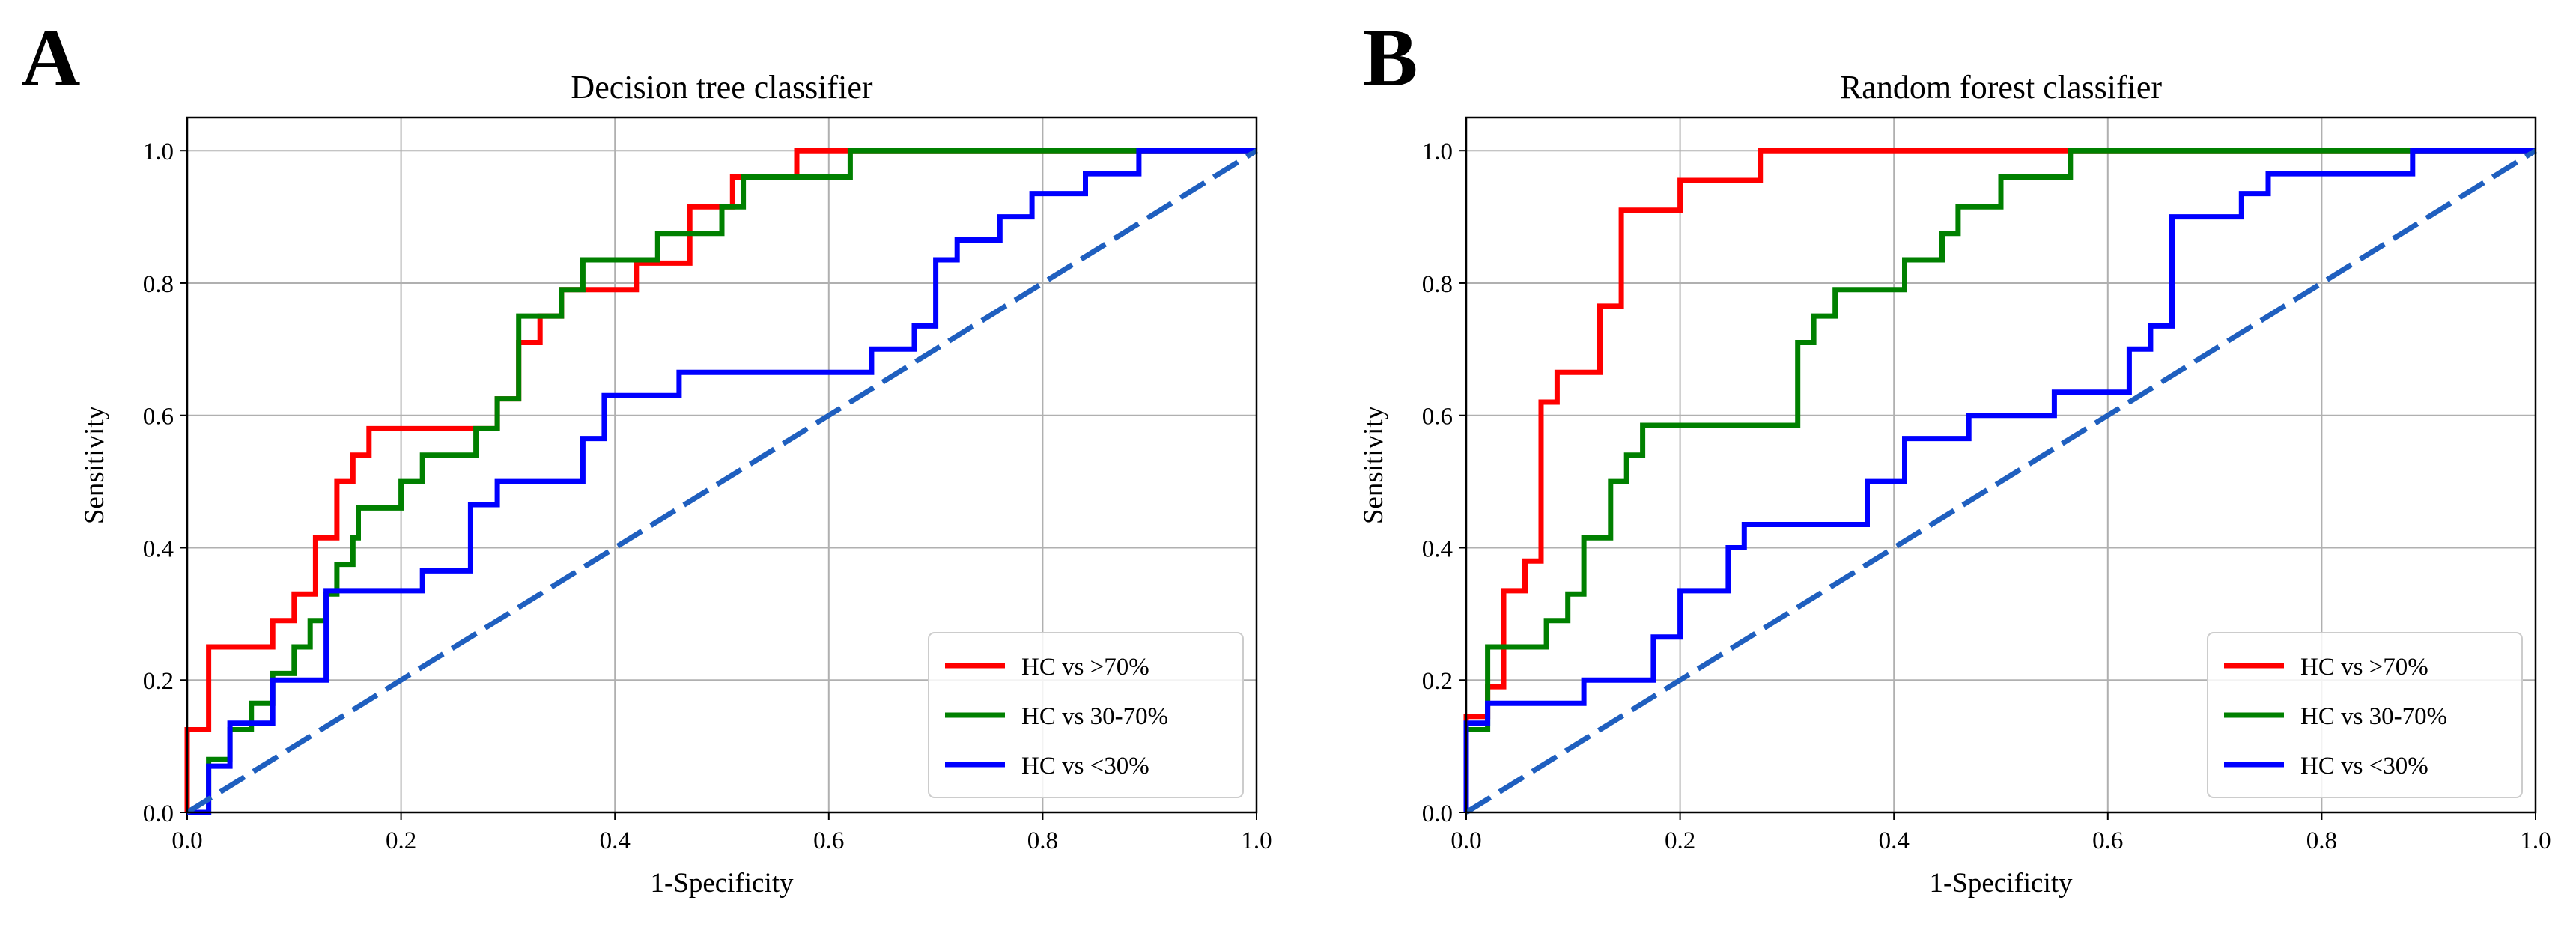  Describe the element at coordinates (51, 58) in the screenshot. I see `panel-a-letter: A` at that location.